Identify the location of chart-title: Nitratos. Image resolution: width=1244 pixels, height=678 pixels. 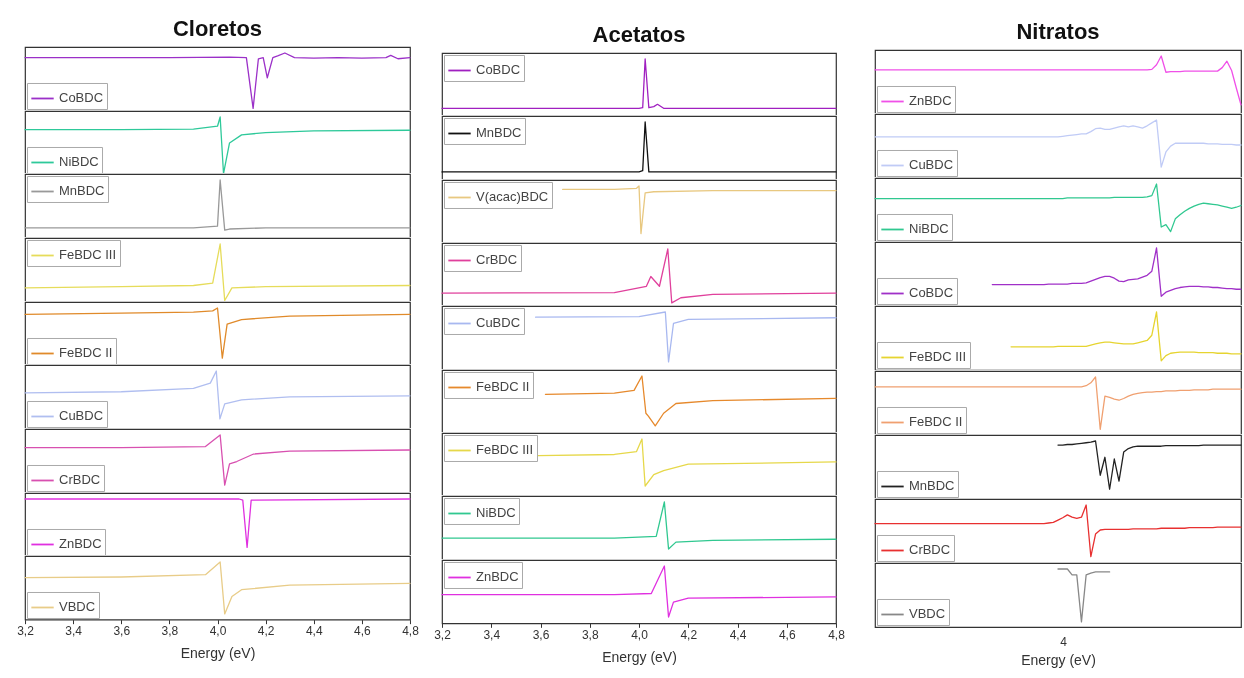
(1058, 31).